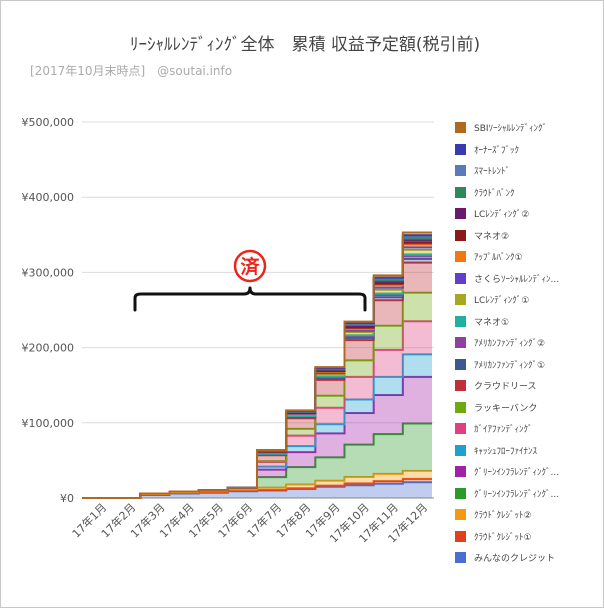 This screenshot has height=608, width=604. I want to click on legend-item: みんなのクレジット, so click(527, 558).